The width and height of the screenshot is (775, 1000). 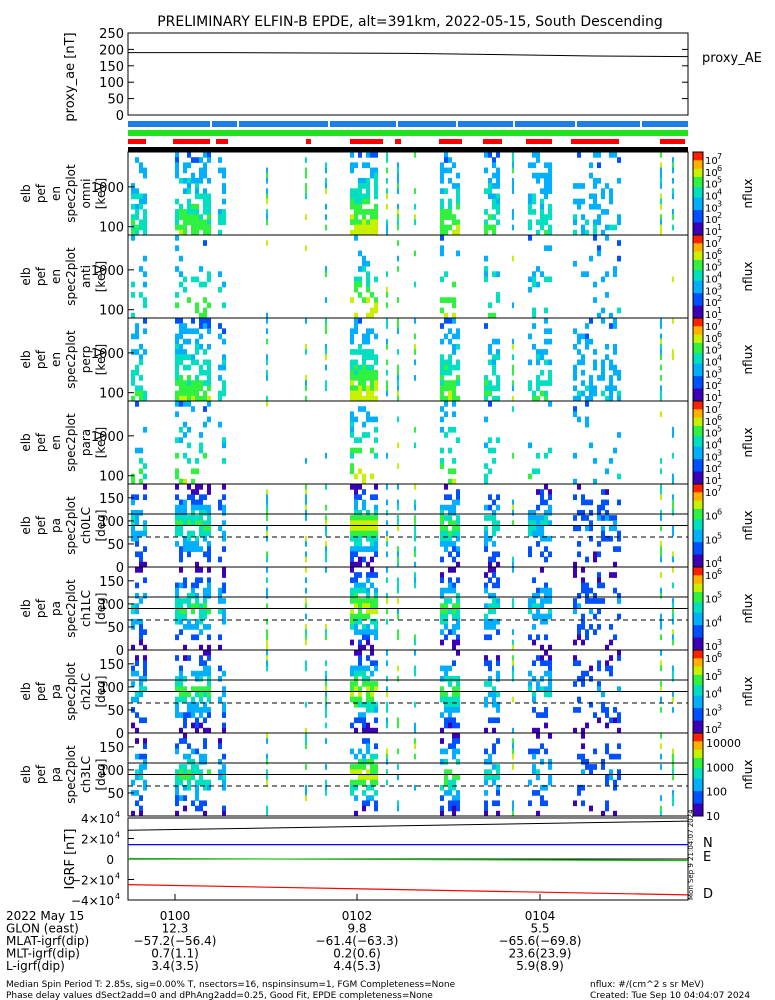 What do you see at coordinates (719, 286) in the screenshot?
I see `colorbar-tick-exp: 3` at bounding box center [719, 286].